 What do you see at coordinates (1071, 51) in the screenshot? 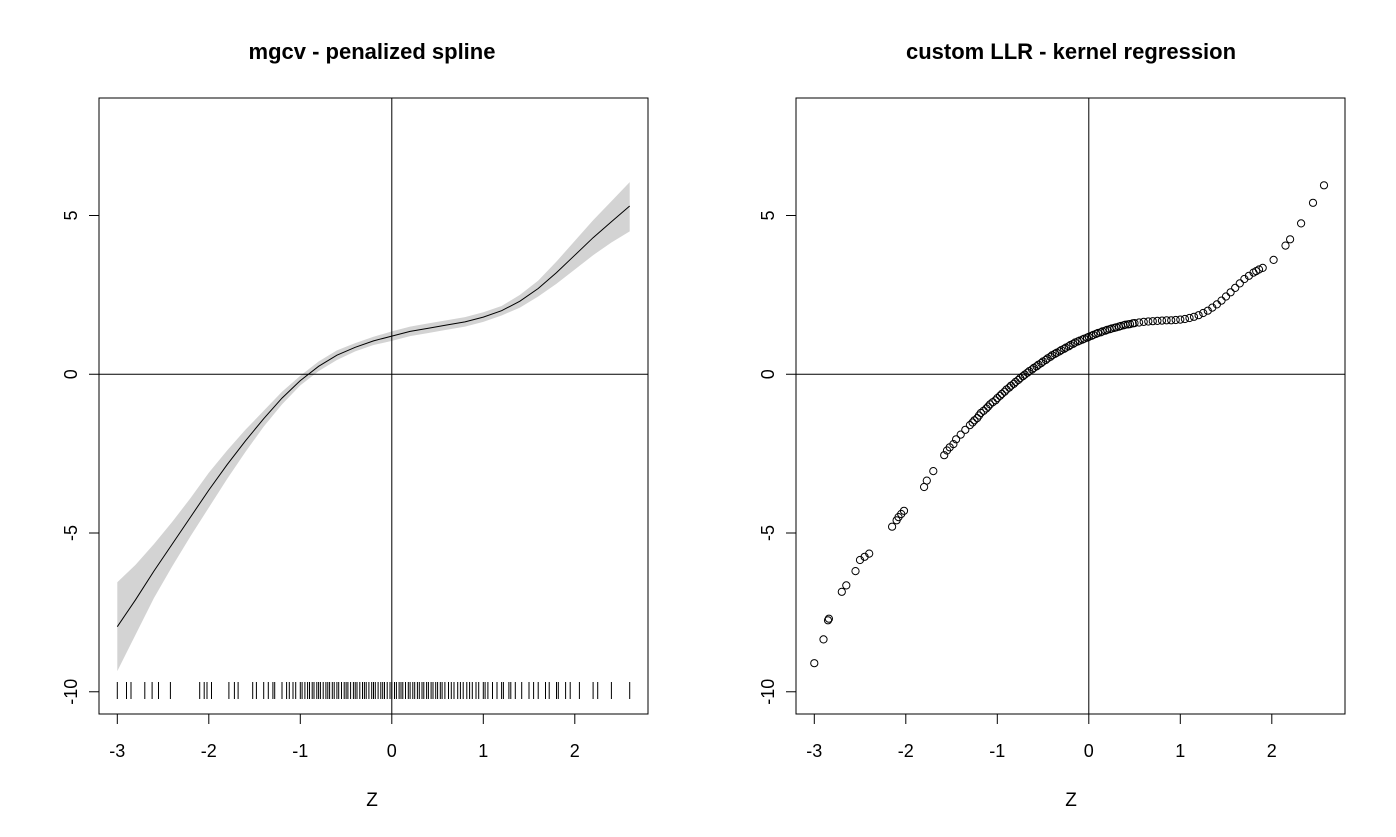
I see `chart-title-llr: custom LLR - kernel regression` at bounding box center [1071, 51].